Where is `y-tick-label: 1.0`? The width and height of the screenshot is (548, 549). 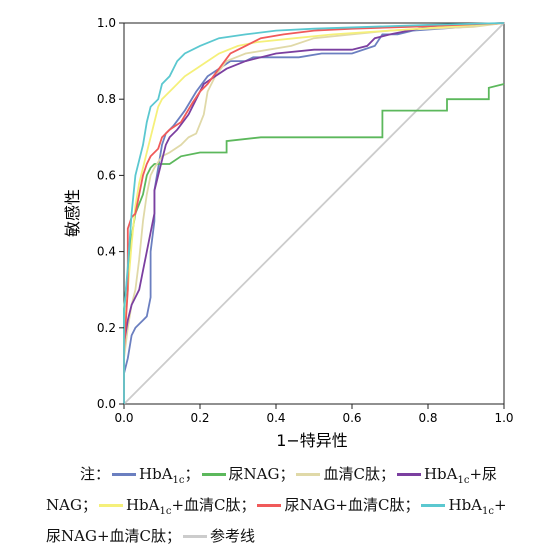 y-tick-label: 1.0 is located at coordinates (106, 23).